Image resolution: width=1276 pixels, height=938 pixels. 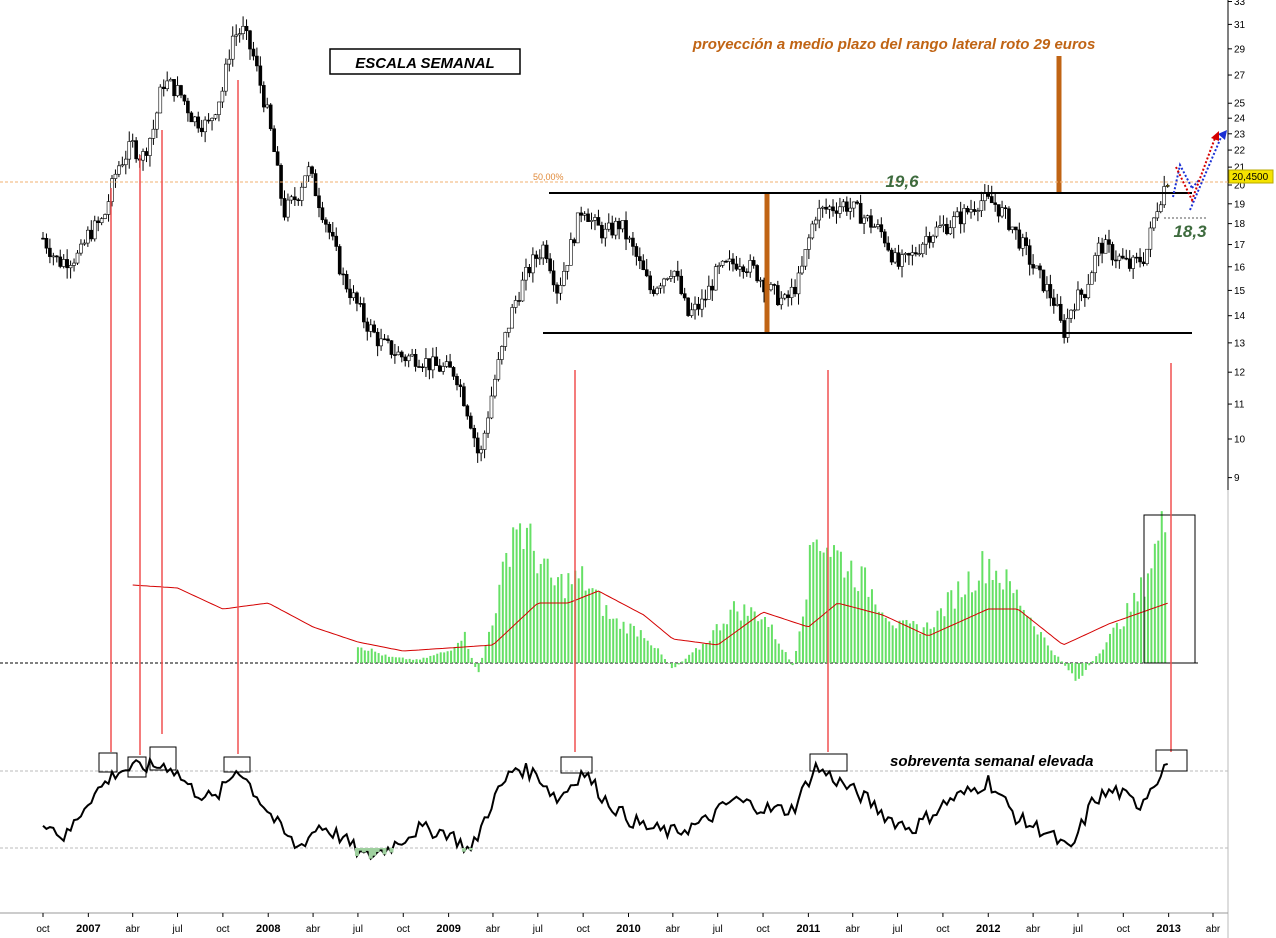 What do you see at coordinates (132, 929) in the screenshot?
I see `time-tick-label: abr` at bounding box center [132, 929].